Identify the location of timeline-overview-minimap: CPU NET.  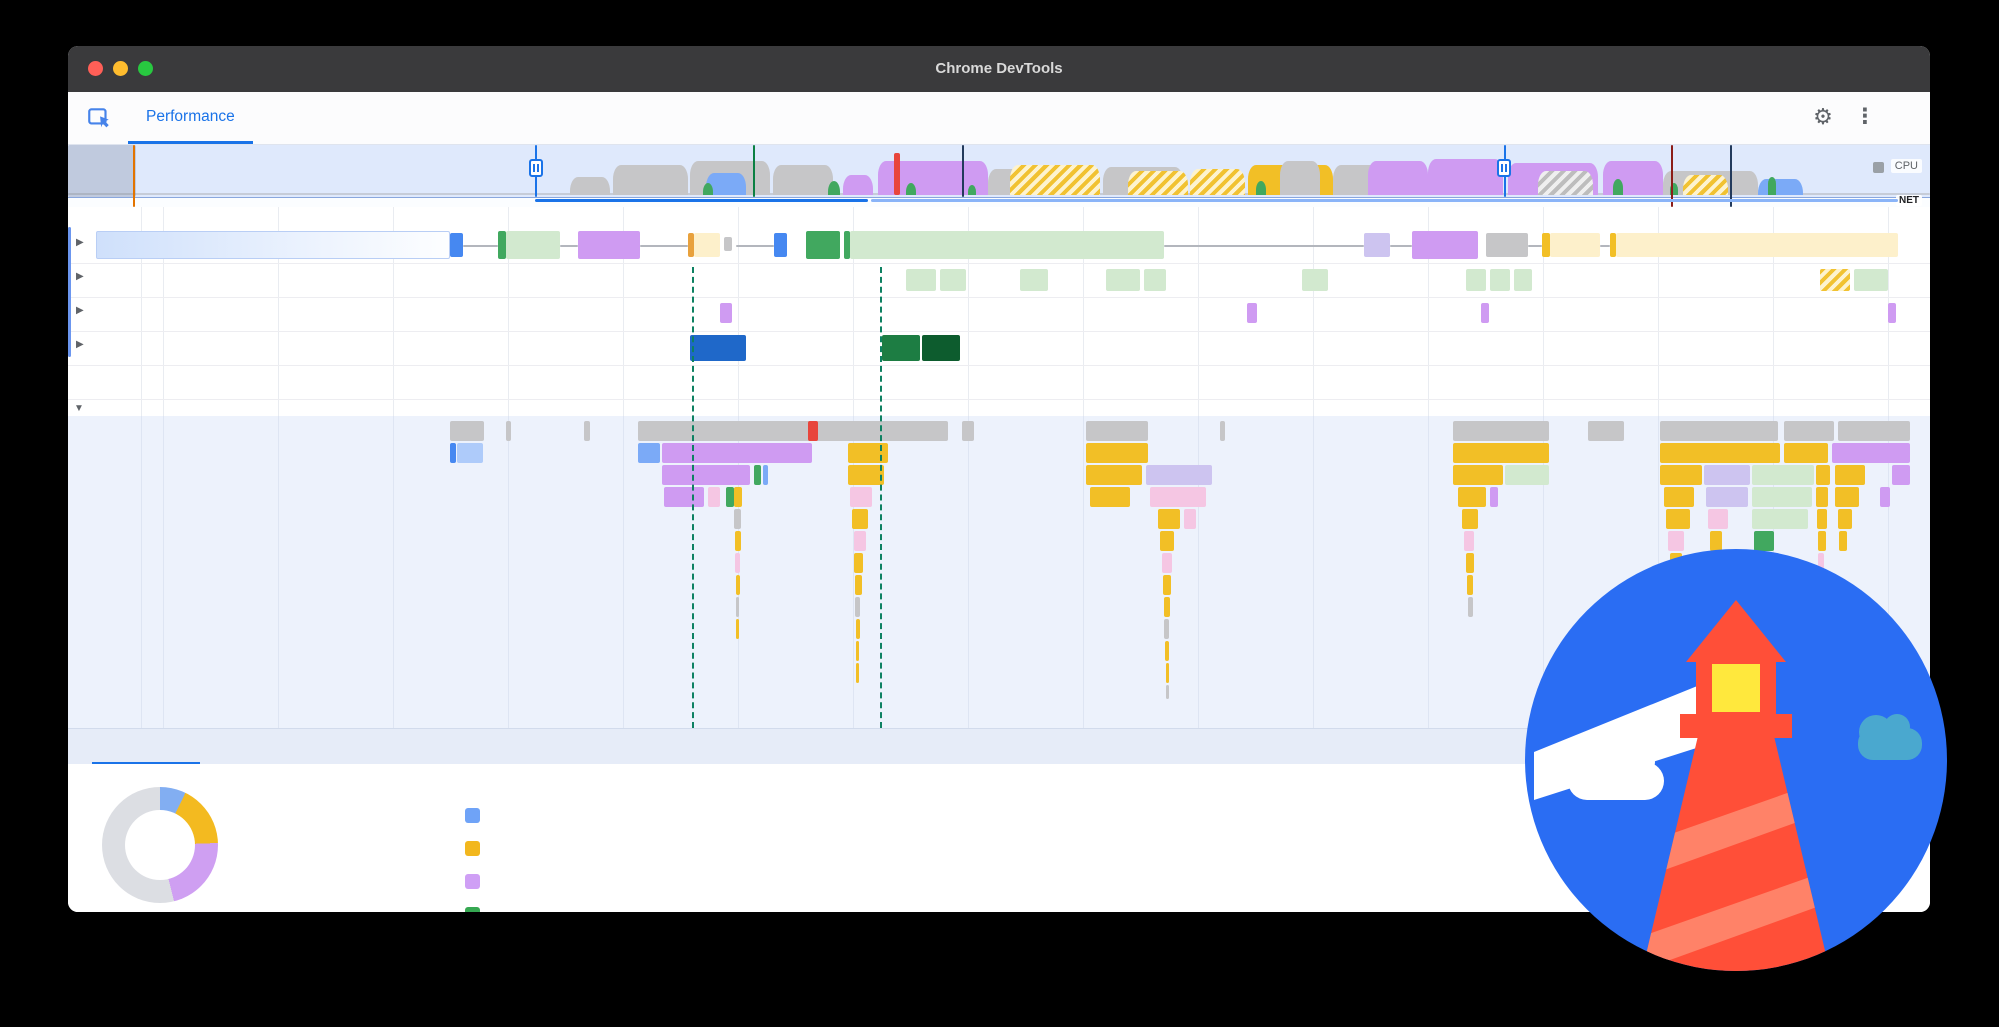
(999, 176).